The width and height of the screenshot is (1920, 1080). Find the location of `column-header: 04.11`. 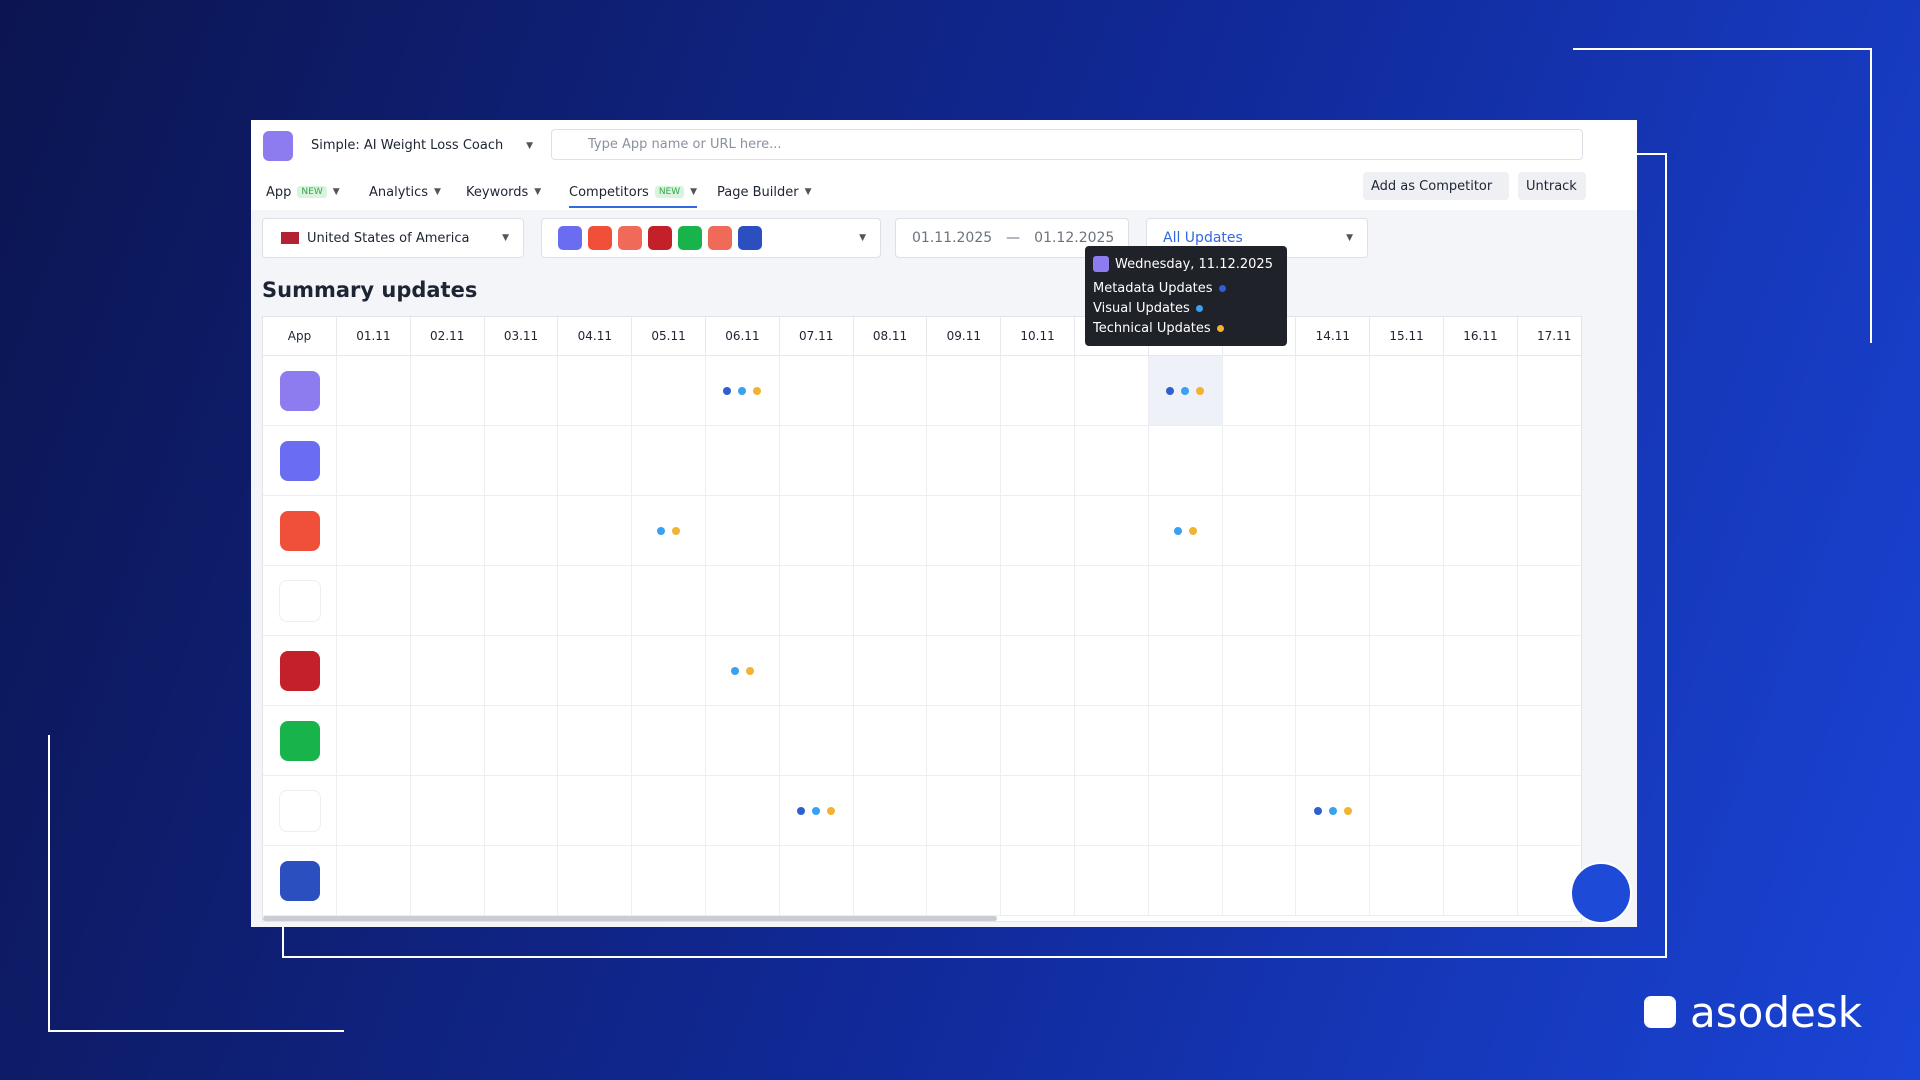

column-header: 04.11 is located at coordinates (595, 336).